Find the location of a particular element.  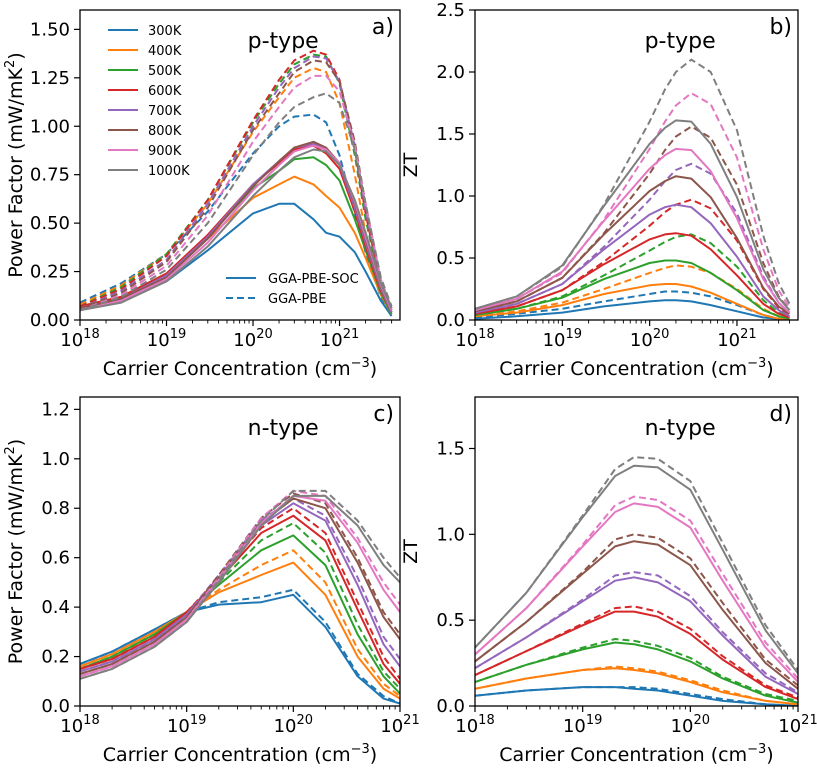

y-tick-label: 1.00 is located at coordinates (50, 126).